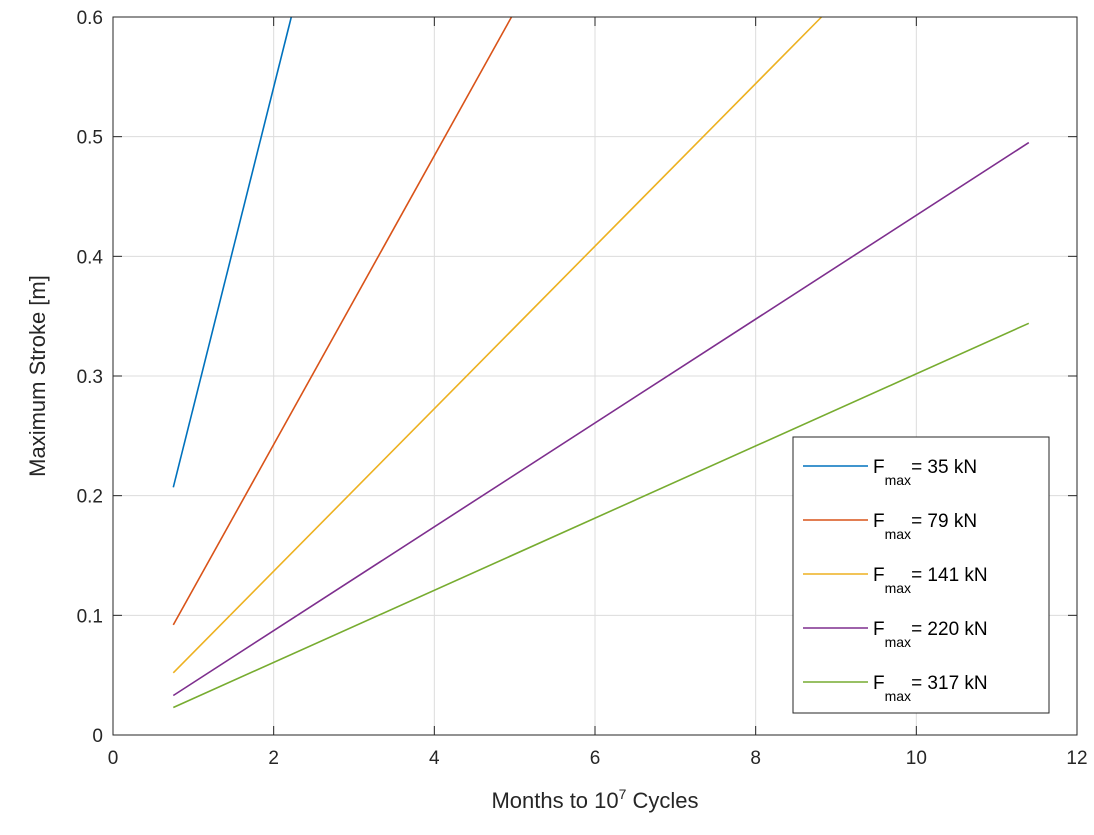 This screenshot has width=1094, height=835. What do you see at coordinates (595, 758) in the screenshot?
I see `x-tick-label: 6` at bounding box center [595, 758].